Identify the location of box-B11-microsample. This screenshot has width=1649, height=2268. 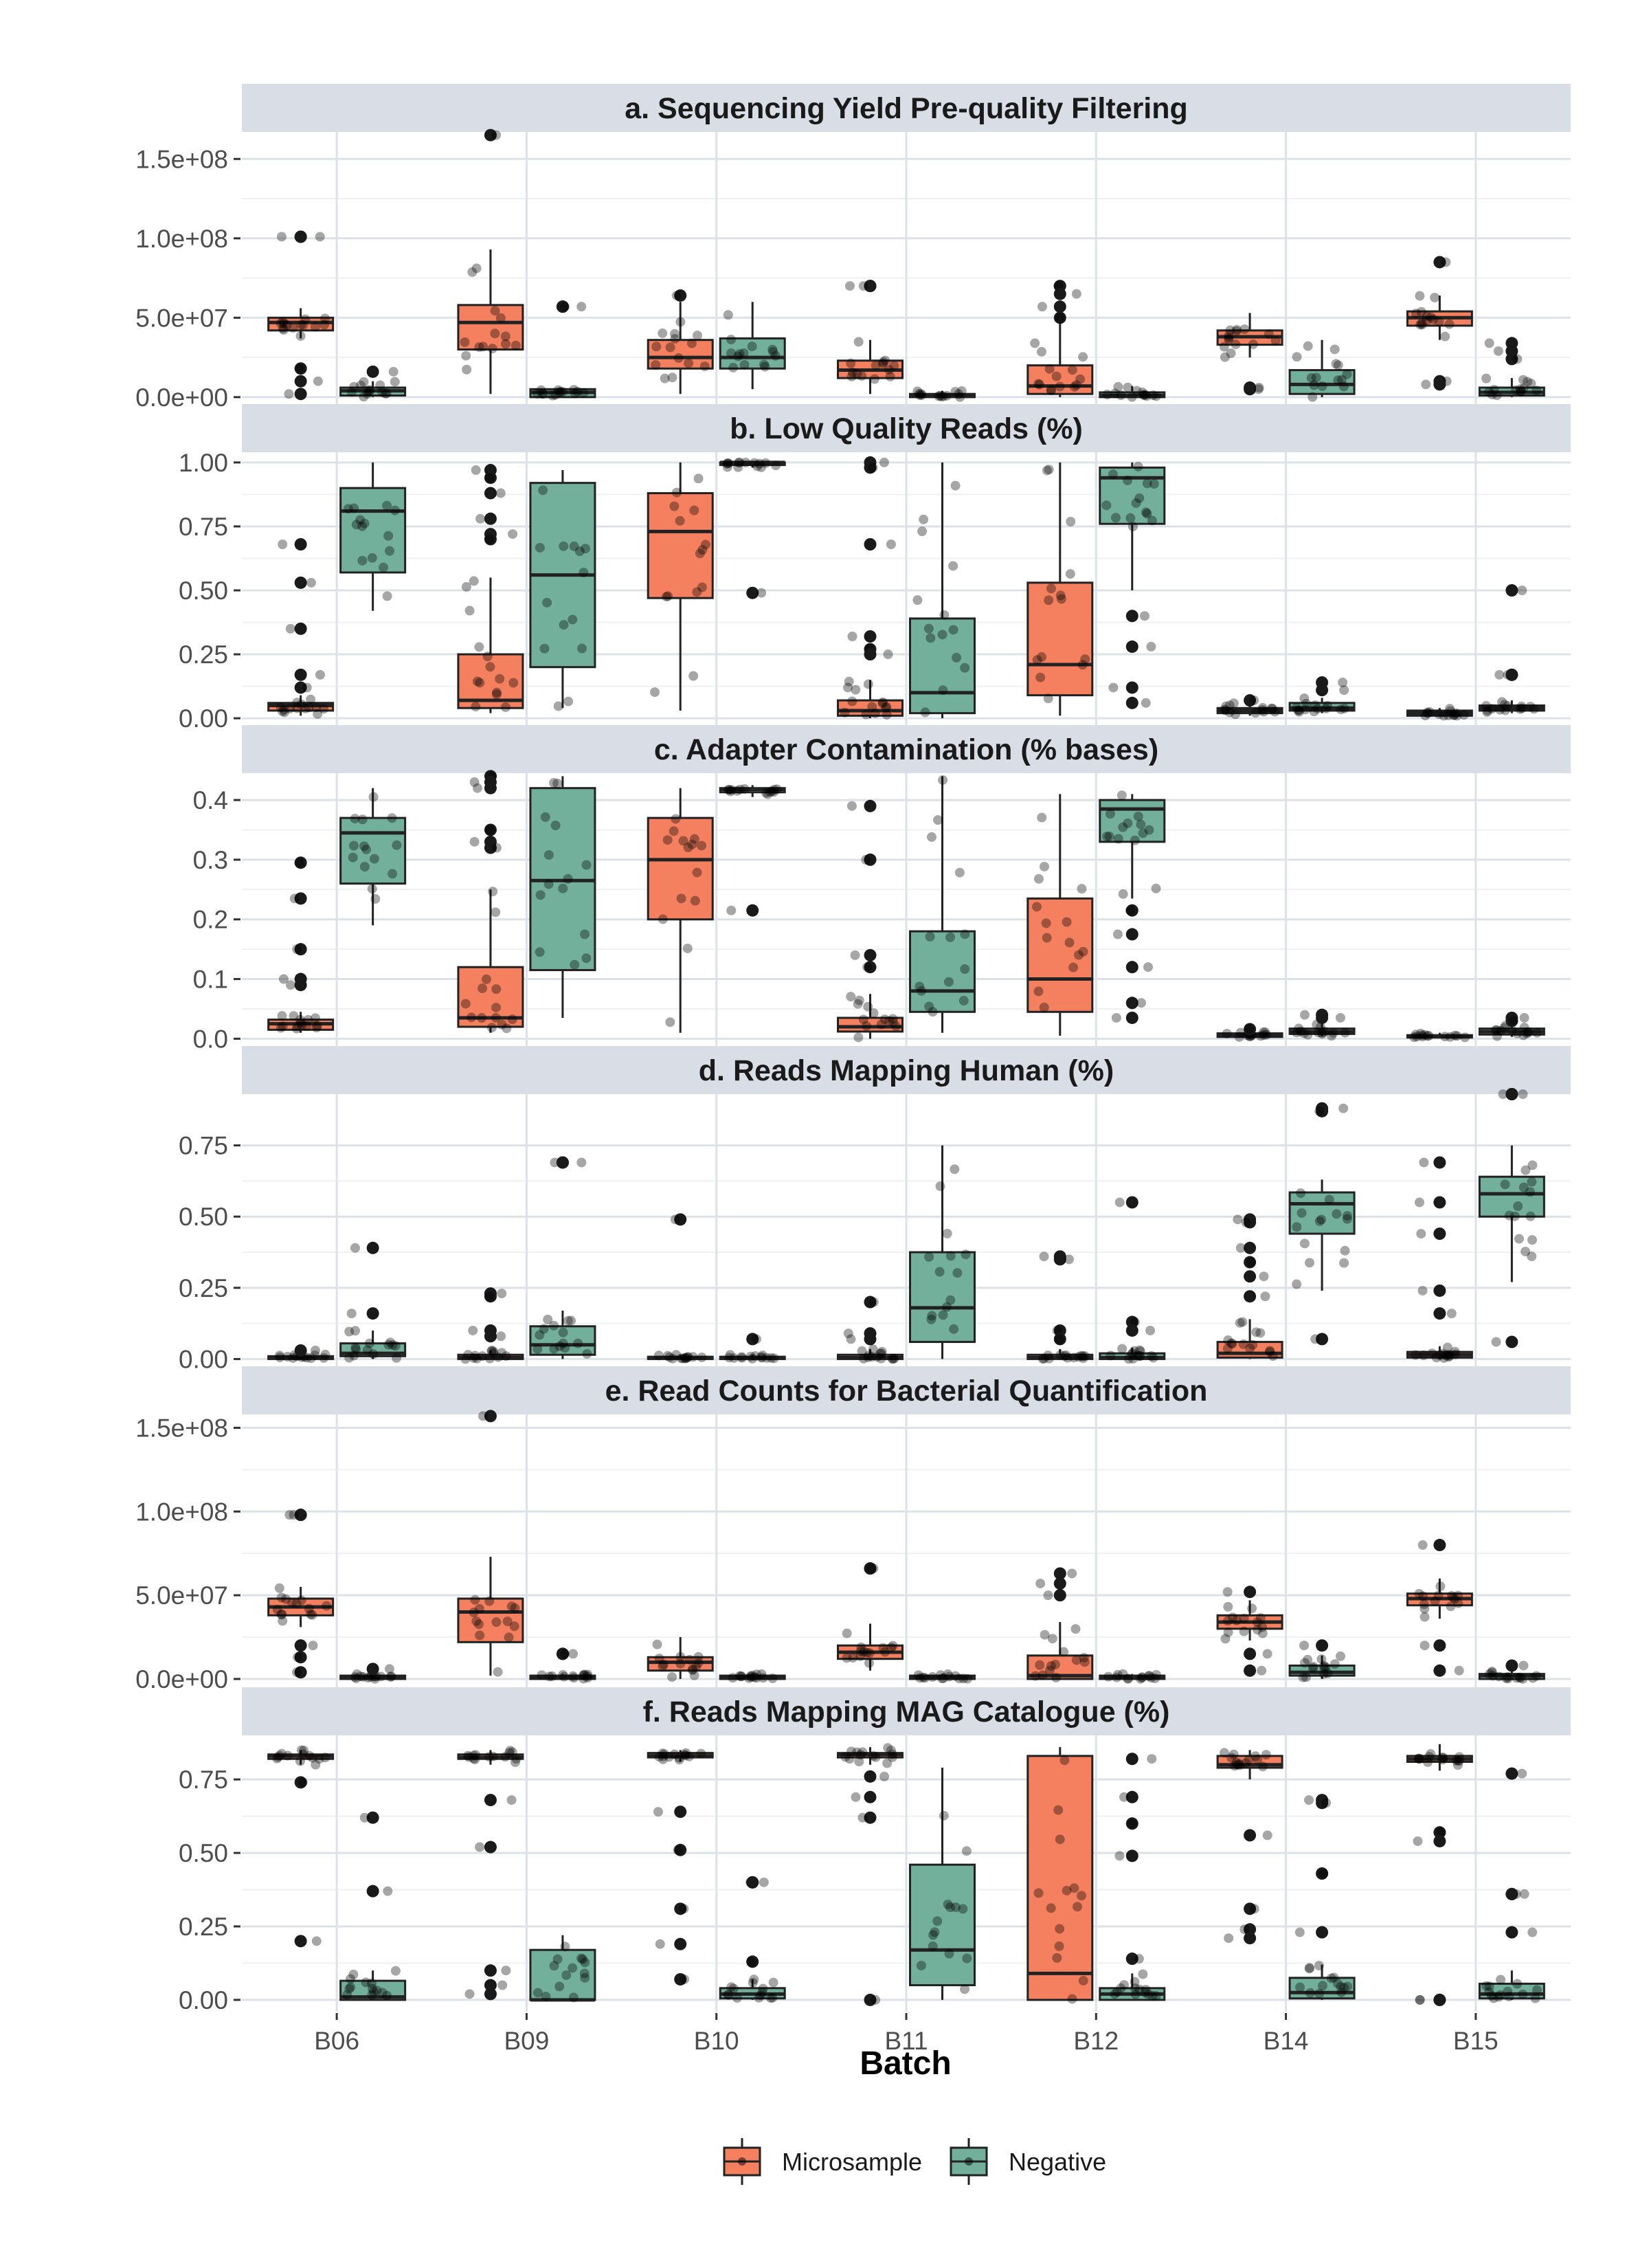
(870, 921).